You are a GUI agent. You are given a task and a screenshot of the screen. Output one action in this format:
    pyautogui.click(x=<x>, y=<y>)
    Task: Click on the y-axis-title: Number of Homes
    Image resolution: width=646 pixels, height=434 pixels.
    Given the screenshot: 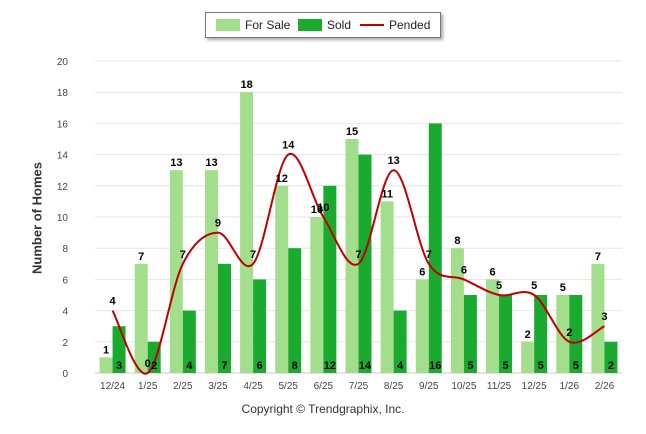 What is the action you would take?
    pyautogui.click(x=37, y=218)
    